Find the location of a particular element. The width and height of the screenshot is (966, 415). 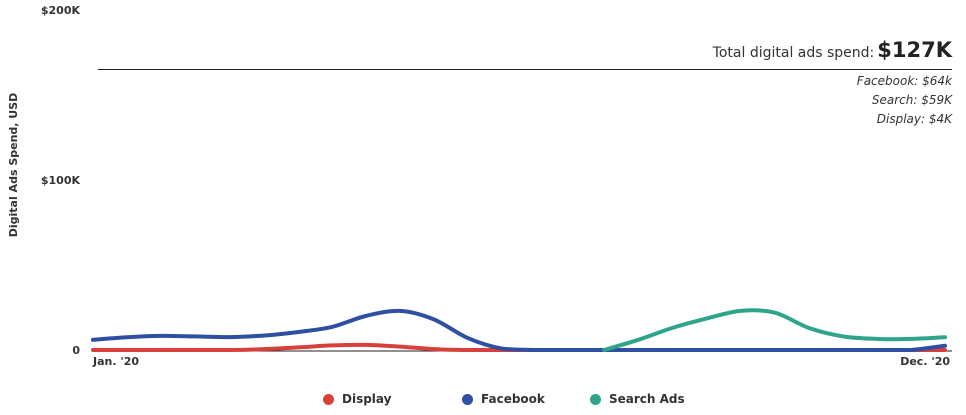

chart-legend: Display Facebook Search Ads is located at coordinates (483, 402).